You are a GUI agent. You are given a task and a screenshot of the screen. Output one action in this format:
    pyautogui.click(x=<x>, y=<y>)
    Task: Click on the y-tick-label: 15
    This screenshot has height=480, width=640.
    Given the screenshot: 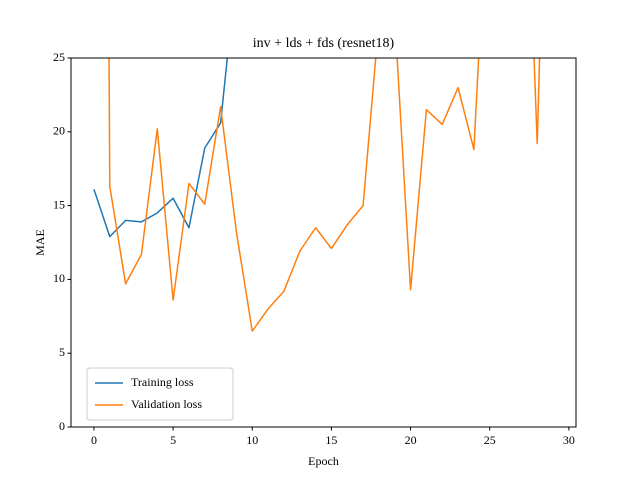 What is the action you would take?
    pyautogui.click(x=59, y=204)
    